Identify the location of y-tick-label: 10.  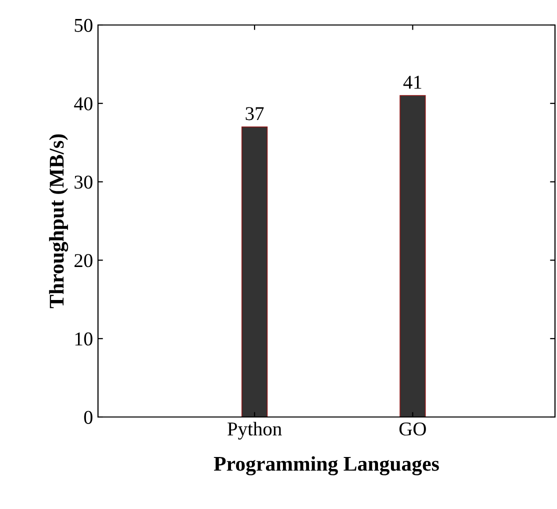
(83, 339).